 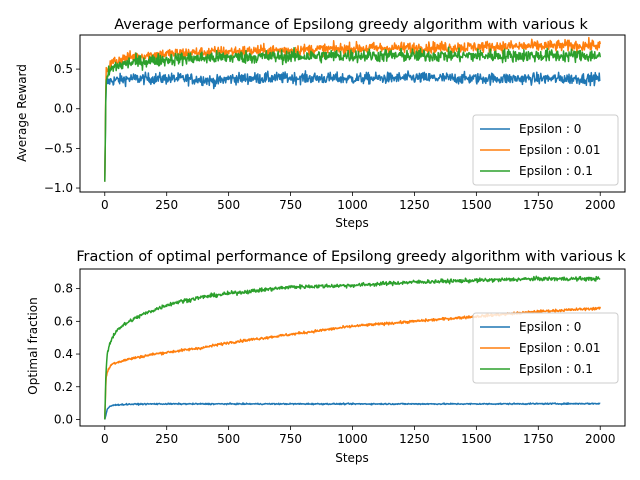 What do you see at coordinates (63, 69) in the screenshot?
I see `y-tick-label: 0.5` at bounding box center [63, 69].